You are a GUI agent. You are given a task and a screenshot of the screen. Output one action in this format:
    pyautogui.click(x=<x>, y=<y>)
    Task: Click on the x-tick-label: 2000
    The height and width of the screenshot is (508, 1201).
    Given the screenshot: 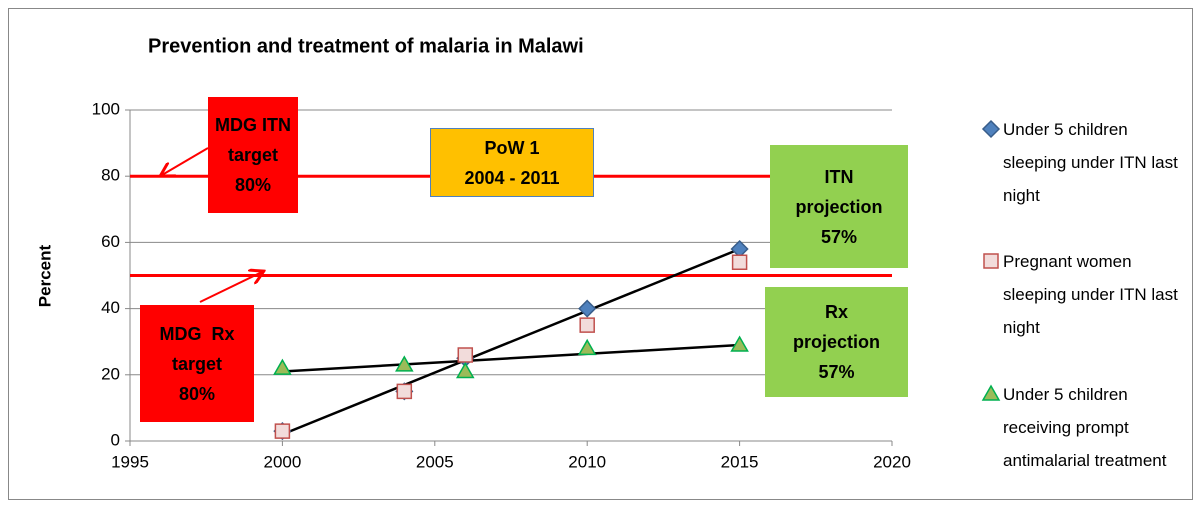 What is the action you would take?
    pyautogui.click(x=282, y=461)
    